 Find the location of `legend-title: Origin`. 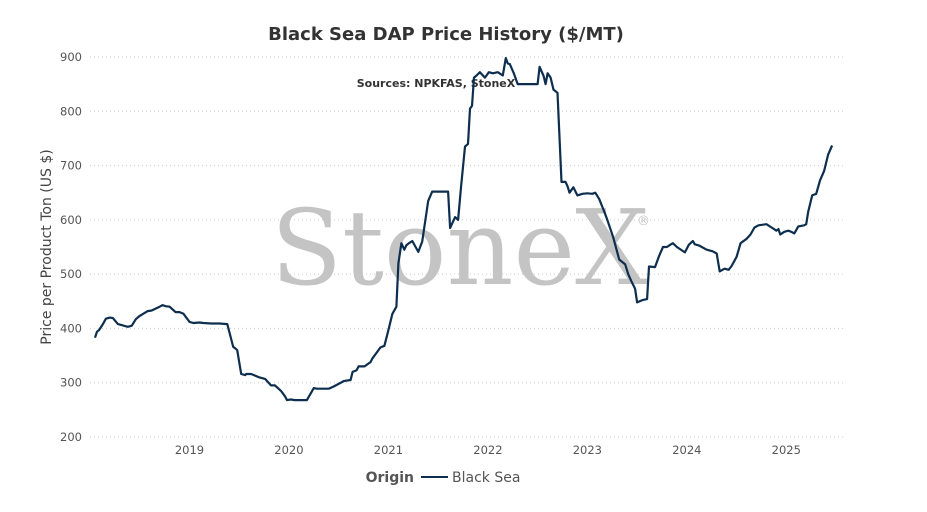

legend-title: Origin is located at coordinates (390, 478).